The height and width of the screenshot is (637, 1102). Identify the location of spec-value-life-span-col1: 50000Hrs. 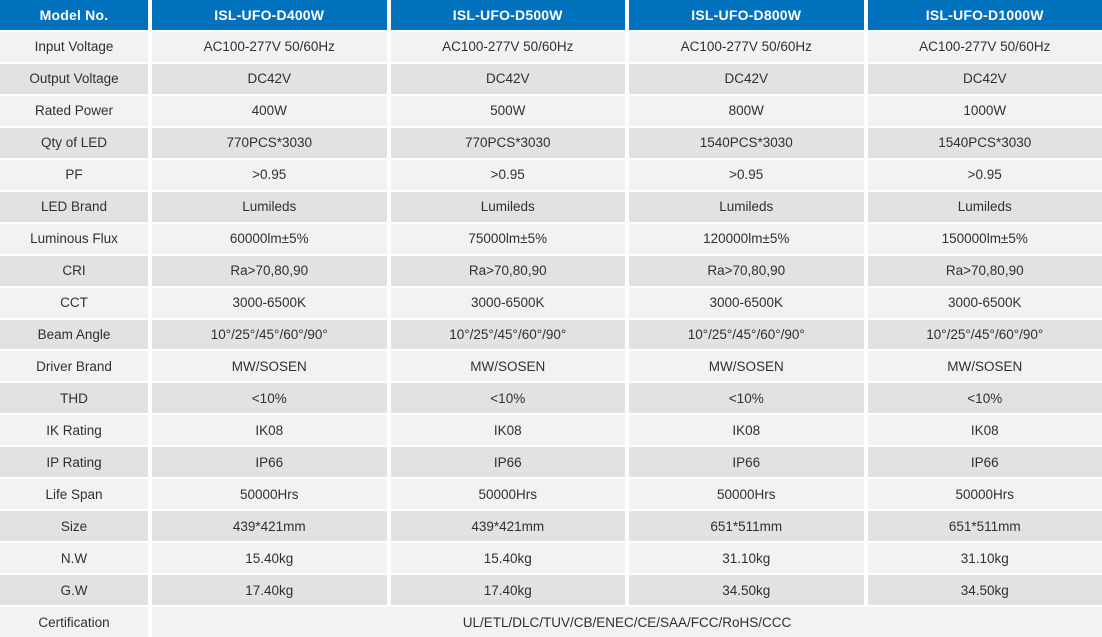
(269, 494).